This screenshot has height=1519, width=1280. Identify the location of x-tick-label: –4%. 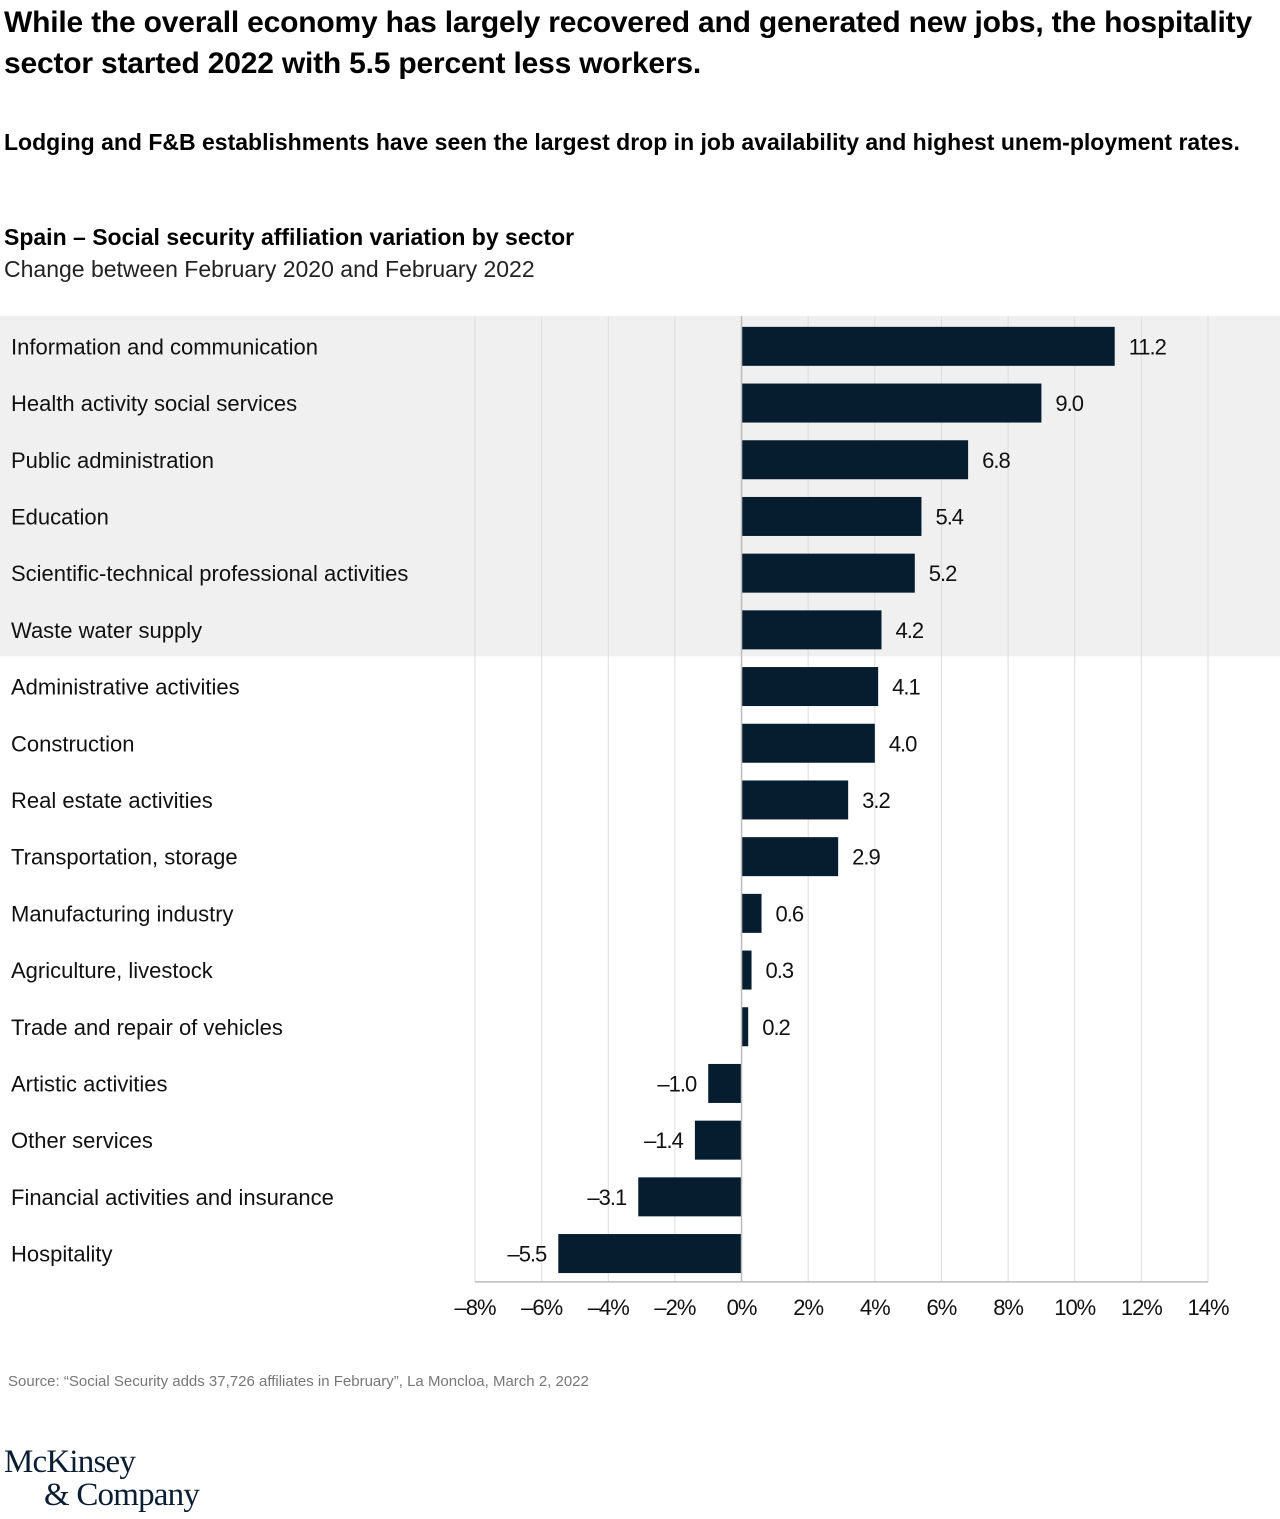
(608, 1307).